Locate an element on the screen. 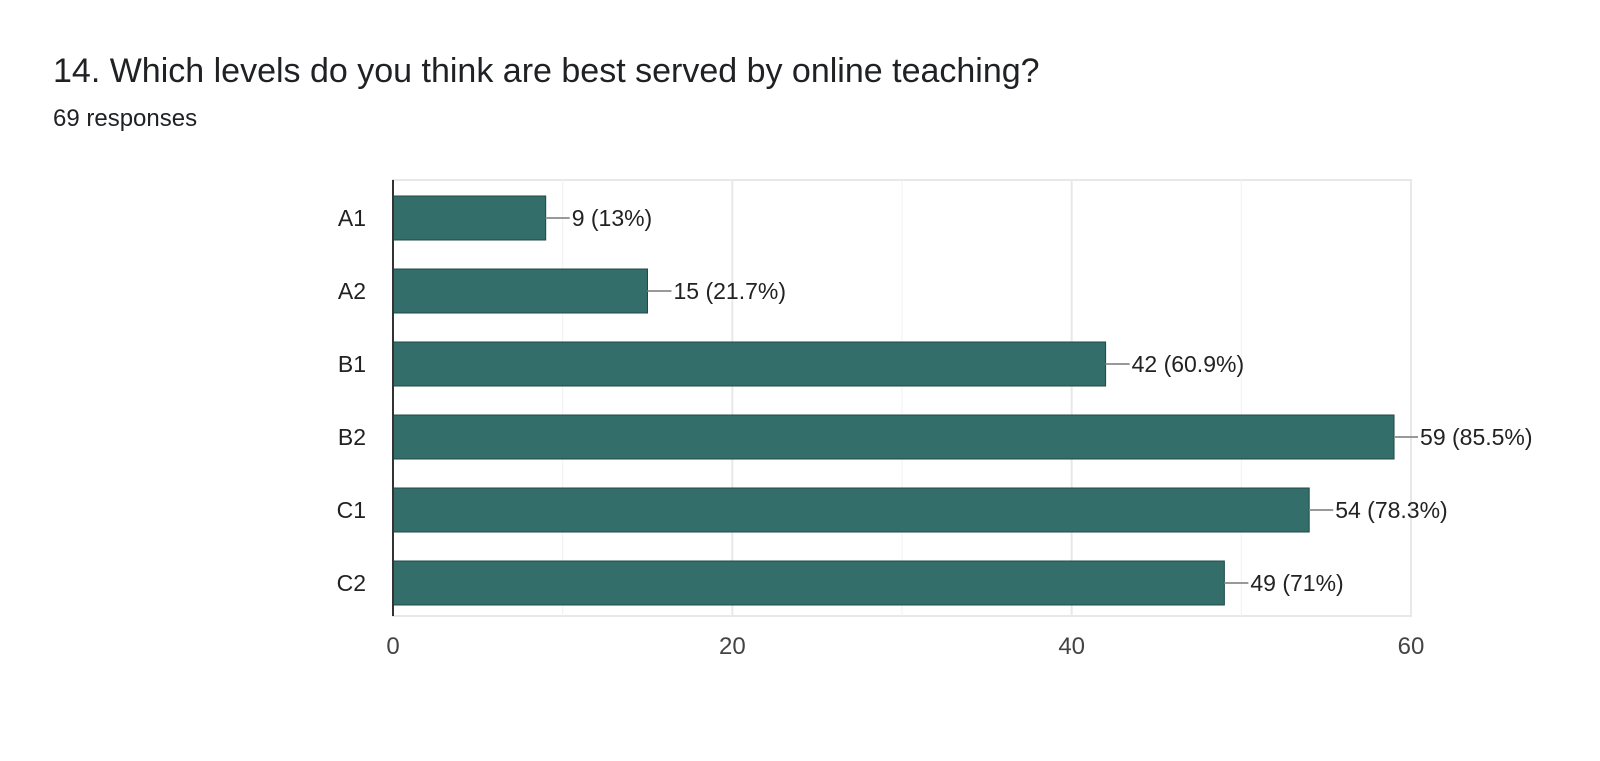  data-label: 42 (60.9%) is located at coordinates (1188, 364).